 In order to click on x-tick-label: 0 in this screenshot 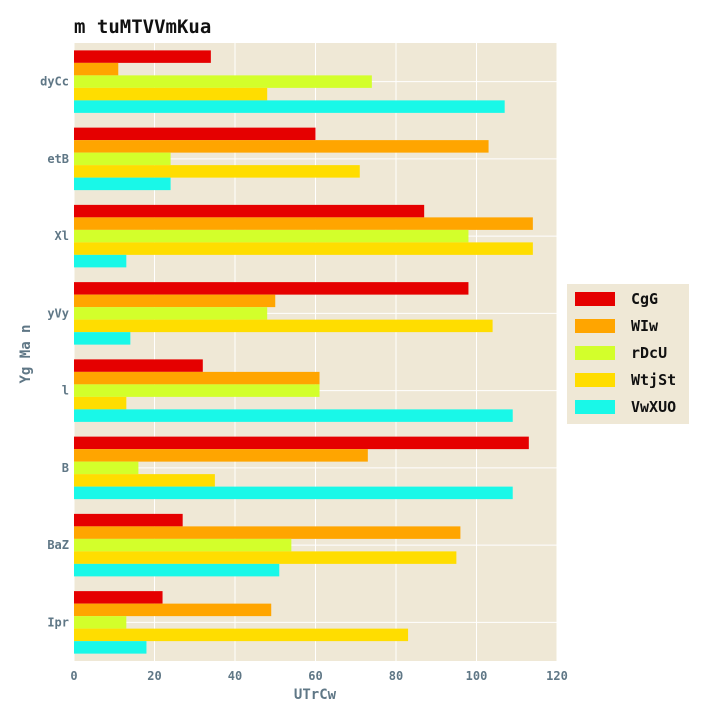, I will do `click(73, 676)`.